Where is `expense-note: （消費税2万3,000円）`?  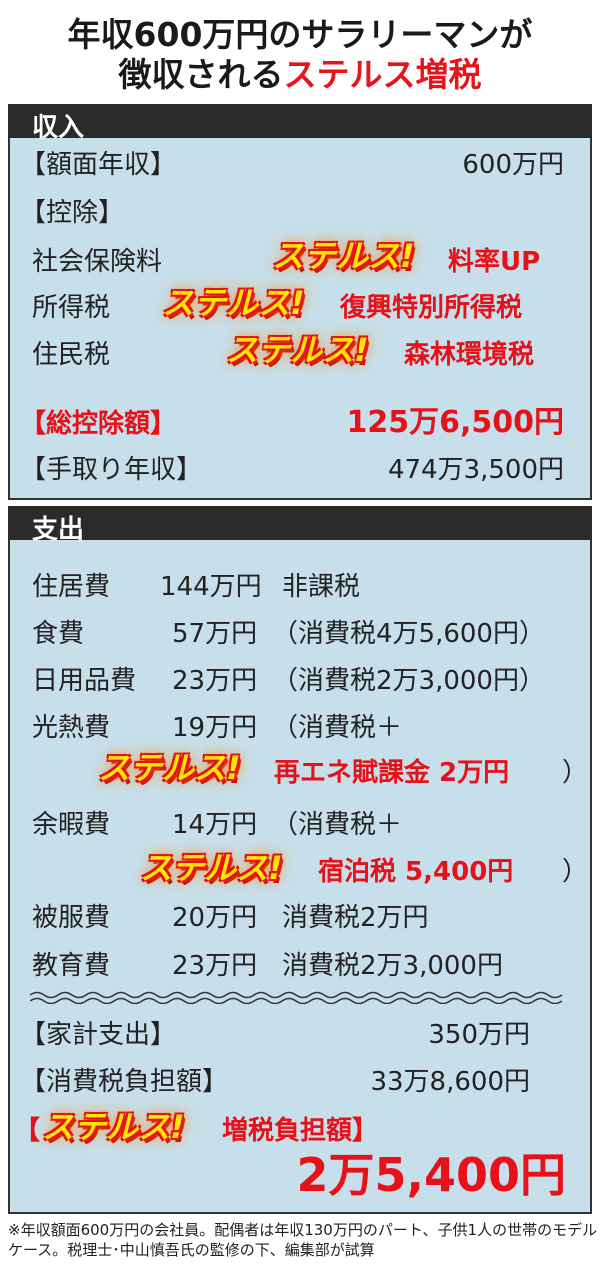 expense-note: （消費税2万3,000円） is located at coordinates (408, 681).